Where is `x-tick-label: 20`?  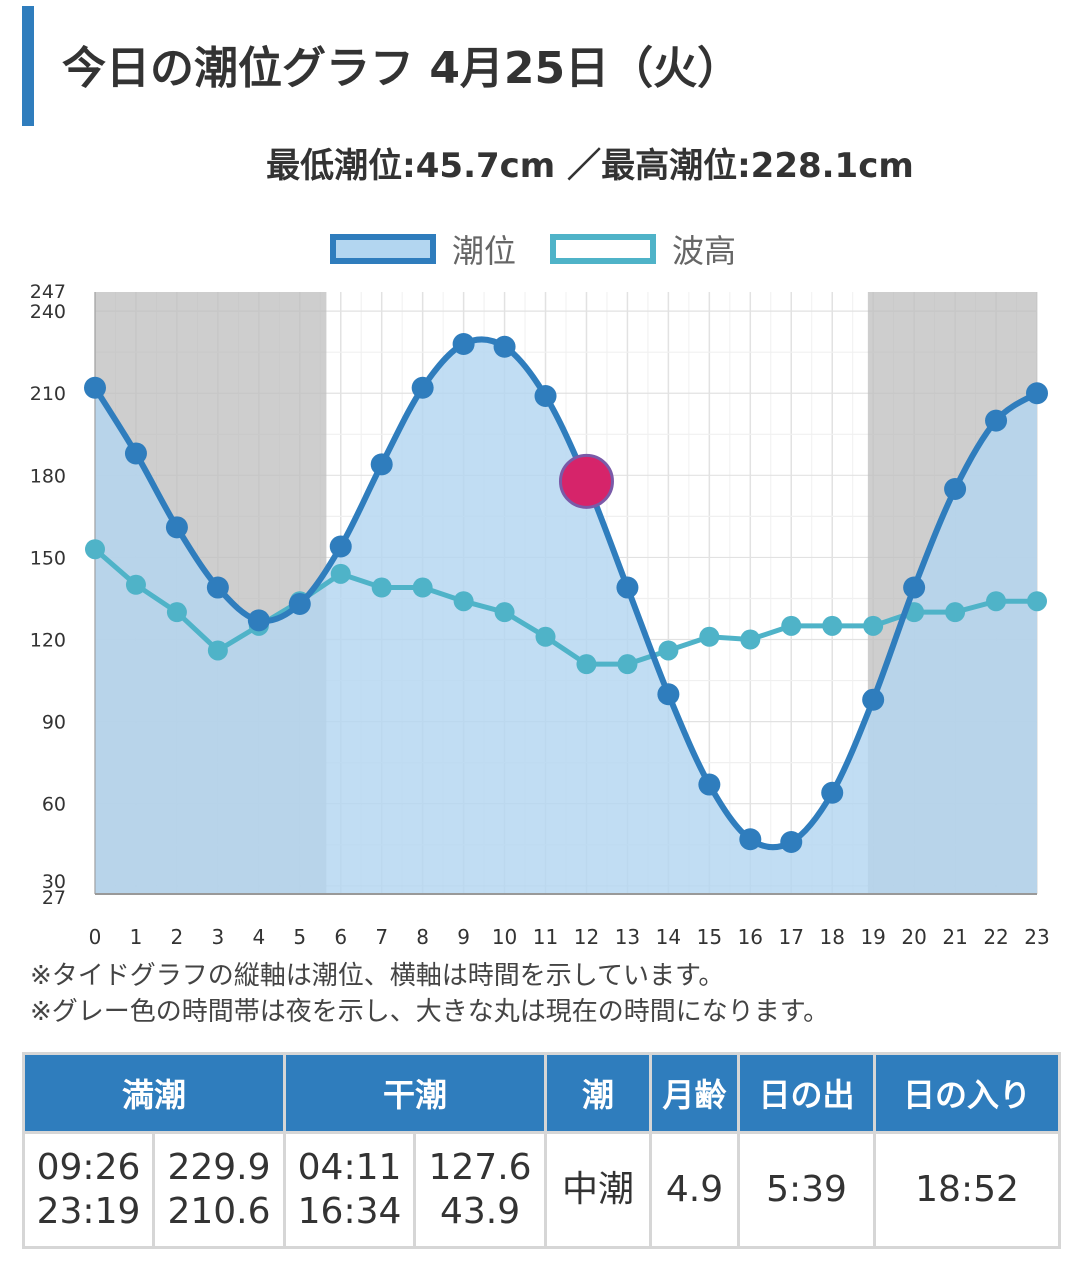
x-tick-label: 20 is located at coordinates (913, 937).